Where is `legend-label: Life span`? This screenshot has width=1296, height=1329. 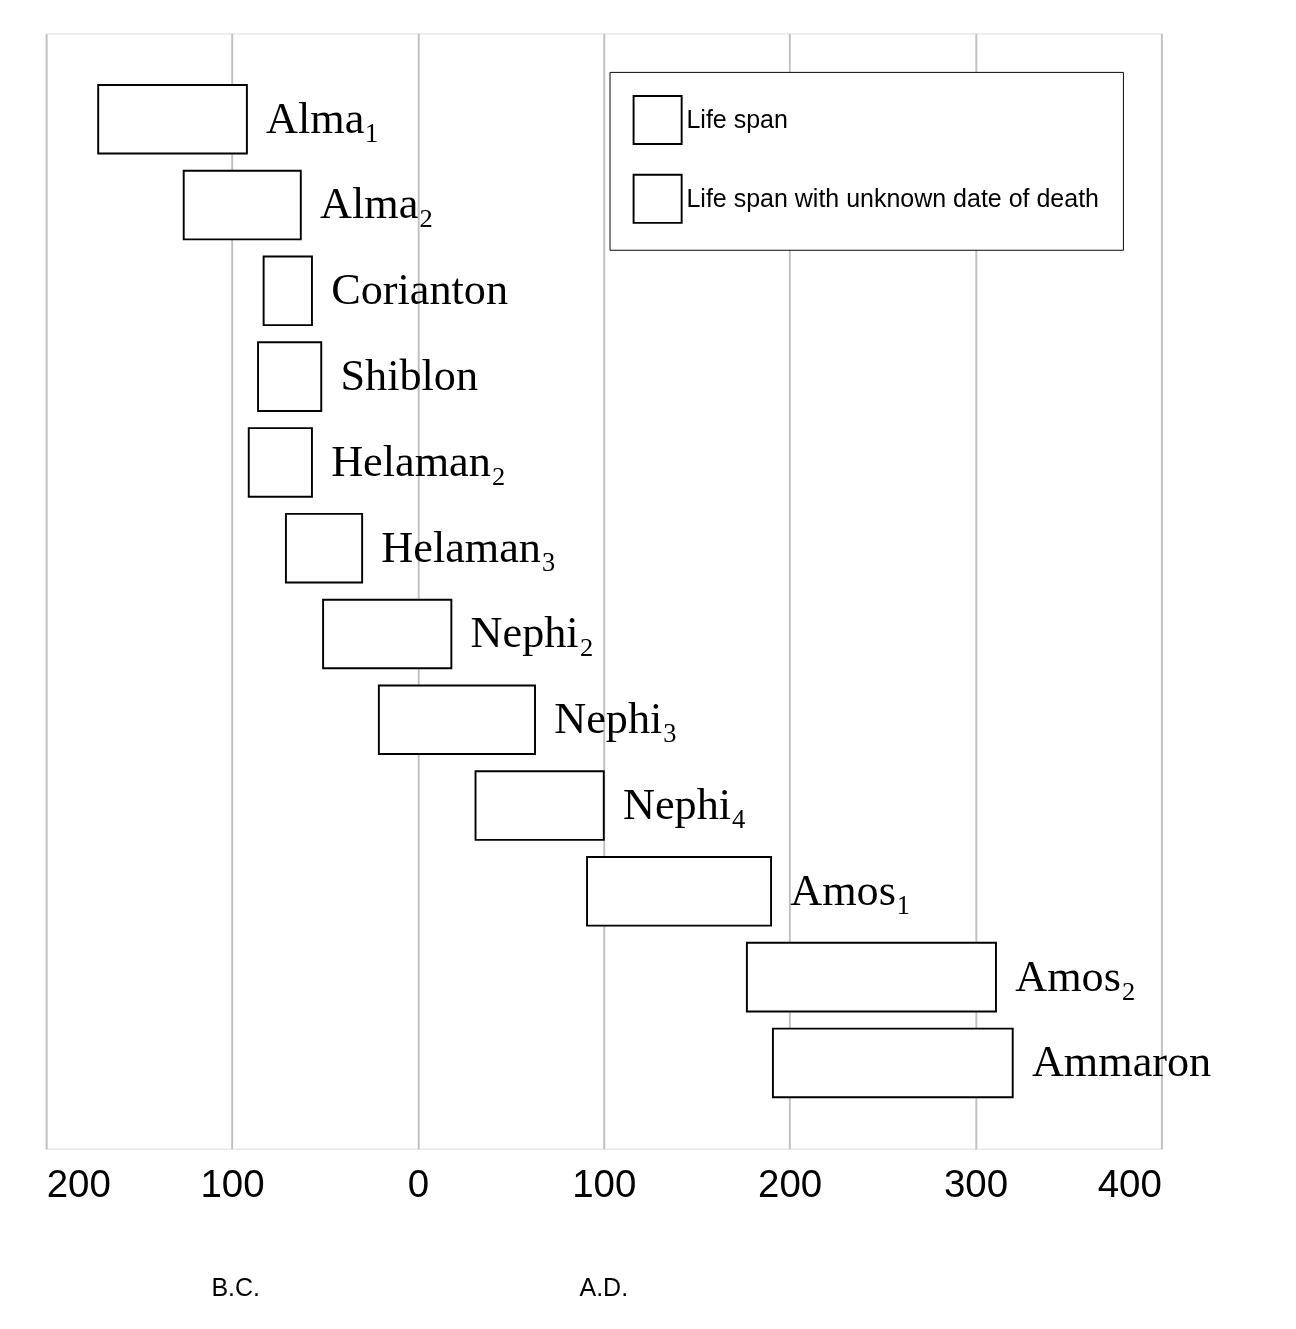
legend-label: Life span is located at coordinates (737, 118).